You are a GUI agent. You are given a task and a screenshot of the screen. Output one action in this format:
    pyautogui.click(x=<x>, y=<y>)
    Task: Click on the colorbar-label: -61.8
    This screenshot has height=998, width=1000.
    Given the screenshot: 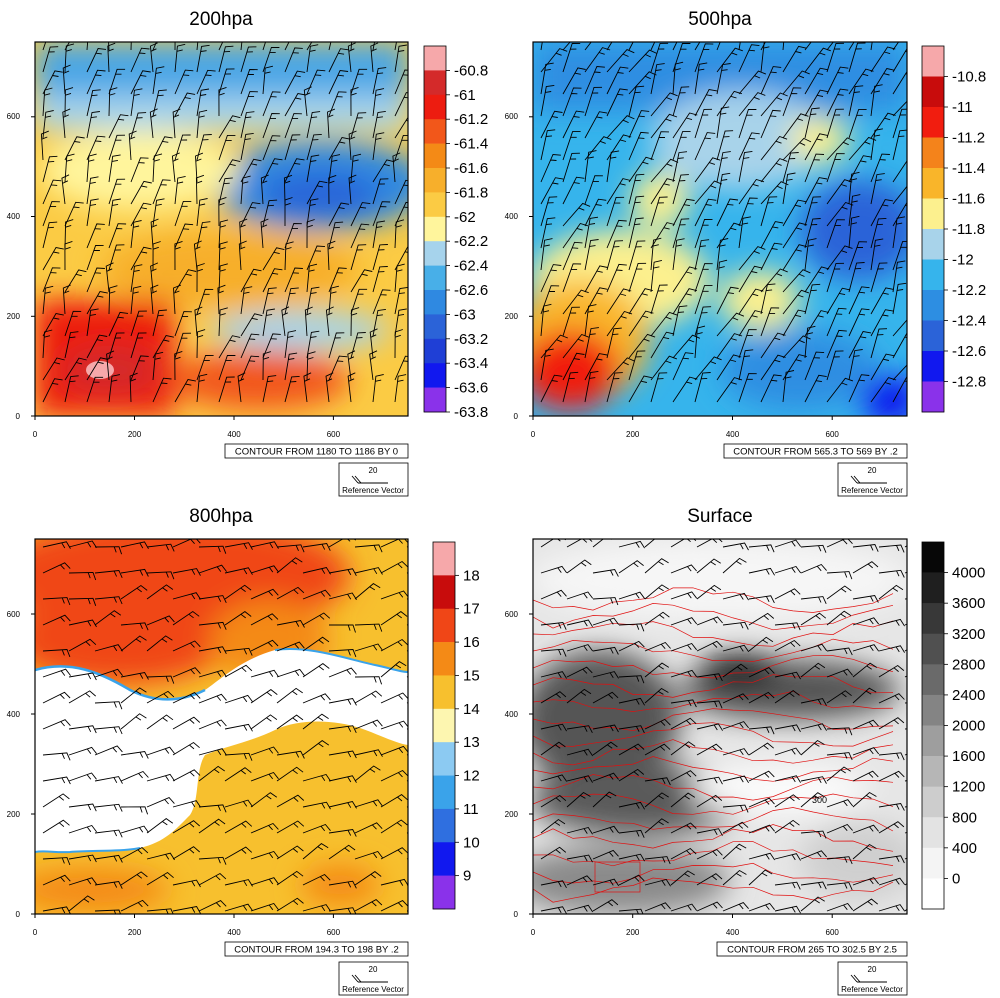 What is the action you would take?
    pyautogui.click(x=471, y=192)
    